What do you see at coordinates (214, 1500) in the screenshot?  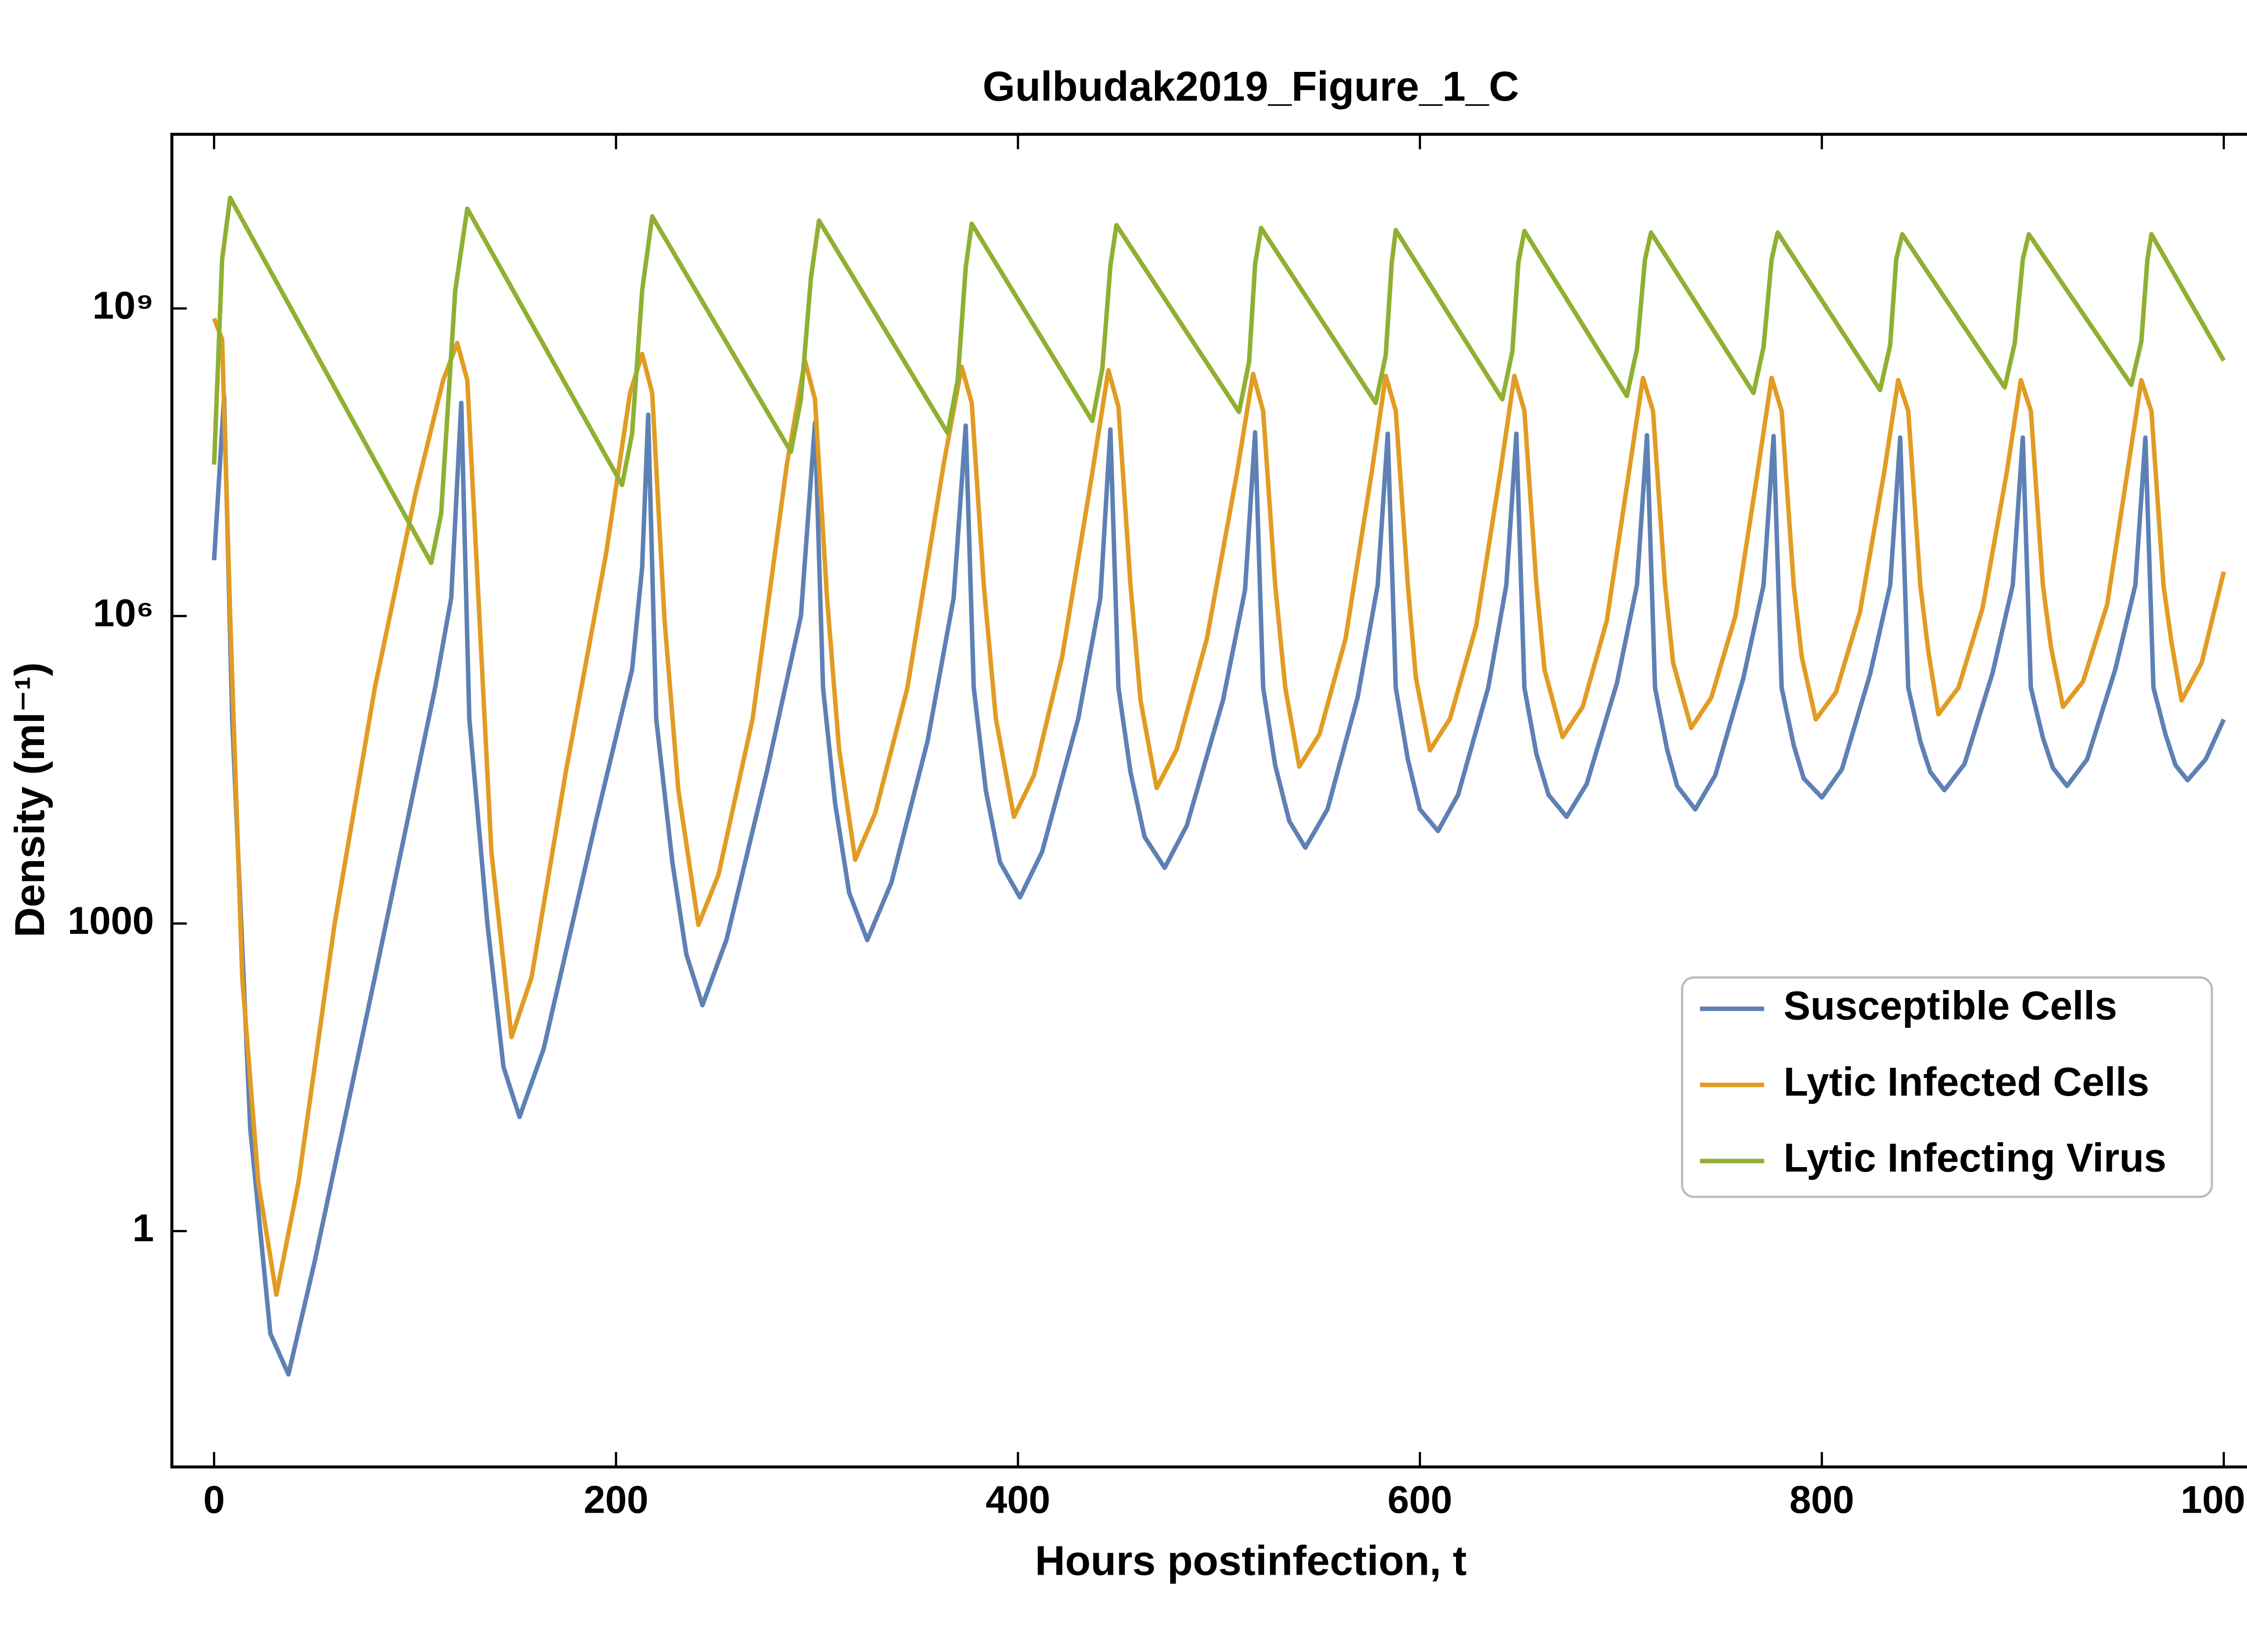 I see `x-tick-label: 0` at bounding box center [214, 1500].